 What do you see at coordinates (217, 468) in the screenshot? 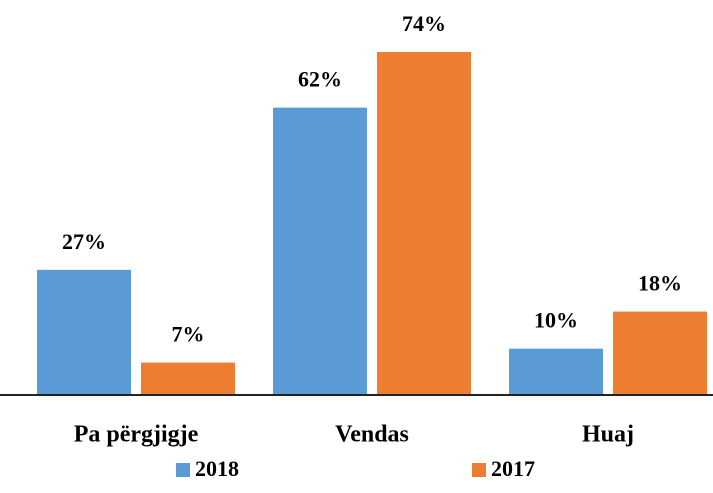
I see `legend-label: 2018` at bounding box center [217, 468].